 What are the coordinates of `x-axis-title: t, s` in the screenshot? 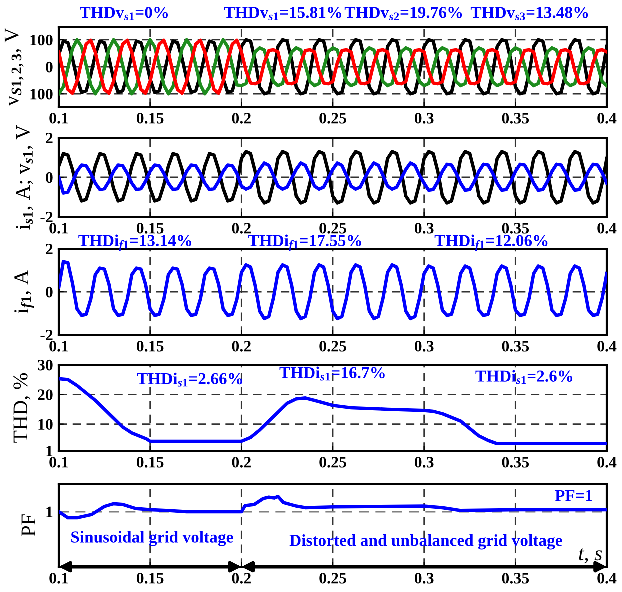 It's located at (590, 556).